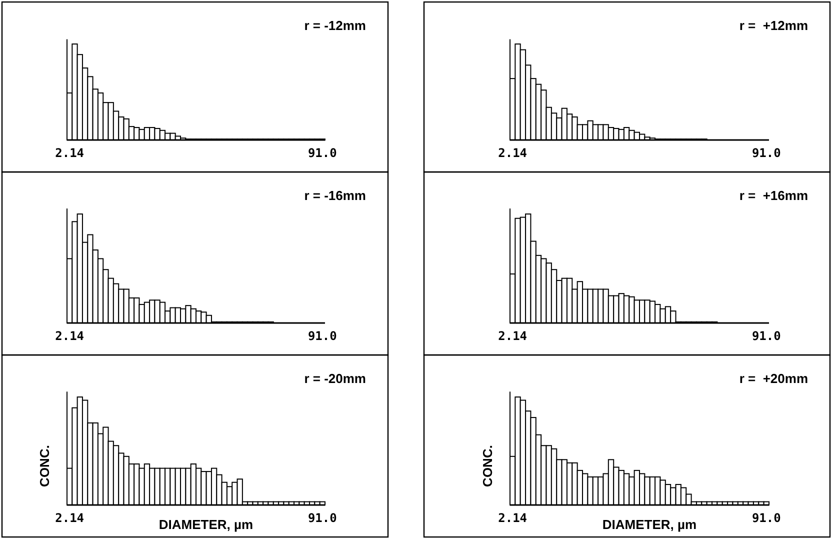  Describe the element at coordinates (335, 25) in the screenshot. I see `chart-title: r = -12mm` at that location.